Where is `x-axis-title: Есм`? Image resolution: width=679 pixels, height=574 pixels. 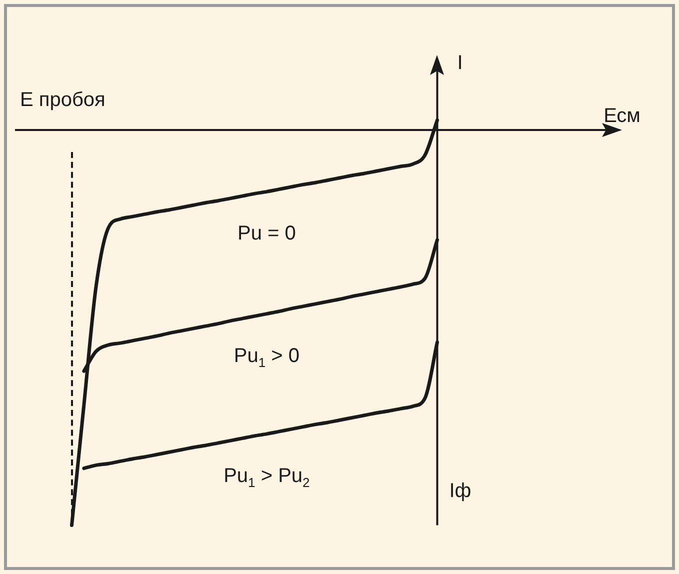 x-axis-title: Есм is located at coordinates (622, 116).